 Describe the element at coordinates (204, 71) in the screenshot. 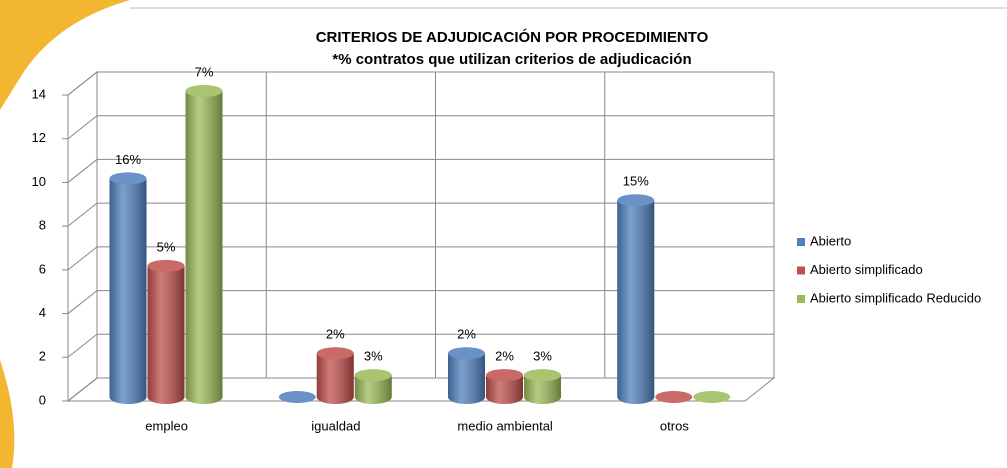

I see `data-label: 7%` at that location.